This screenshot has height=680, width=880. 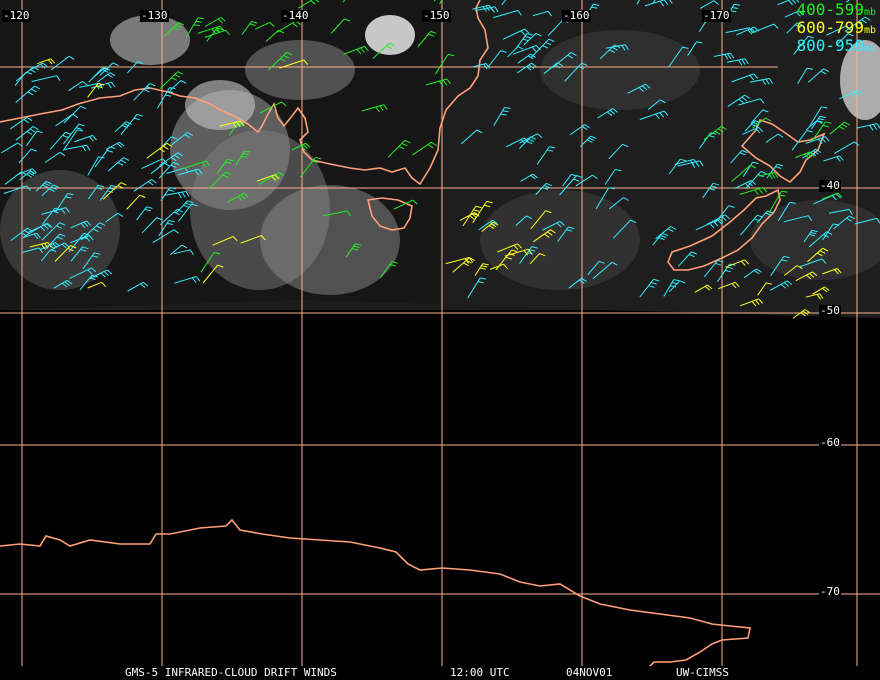 I want to click on caption-product: GMS-5 INFRARED-CLOUD DRIFT WINDS, so click(x=231, y=672).